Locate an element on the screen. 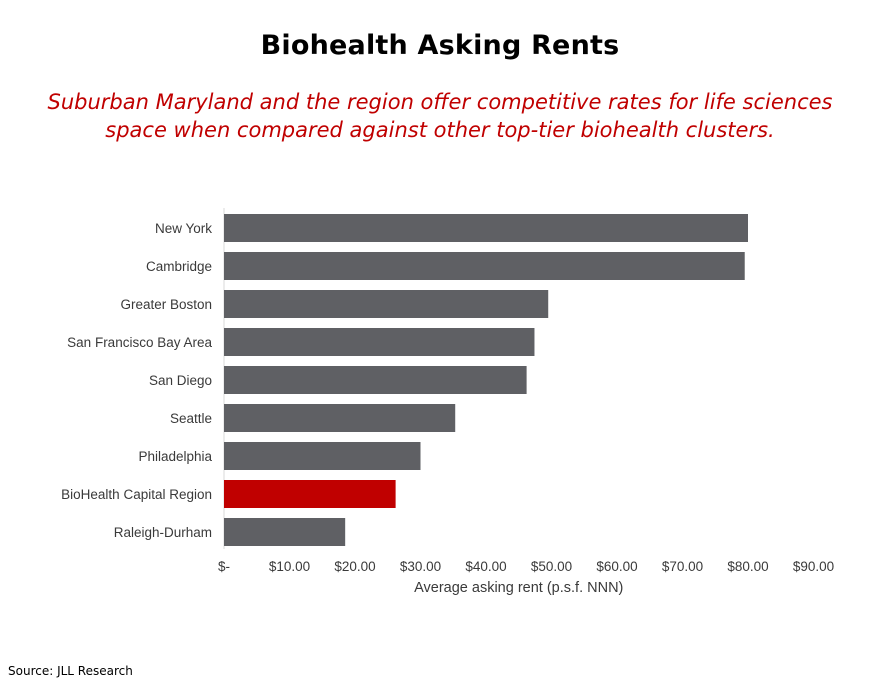 This screenshot has width=880, height=684. bar-san-diego is located at coordinates (375, 380).